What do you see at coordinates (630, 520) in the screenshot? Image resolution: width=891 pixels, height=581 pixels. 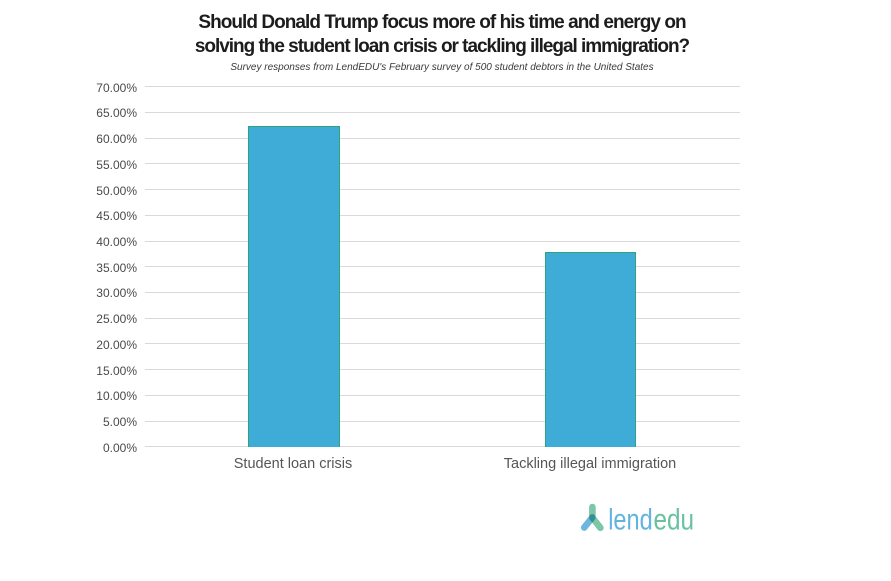 I see `svg-text: lend` at bounding box center [630, 520].